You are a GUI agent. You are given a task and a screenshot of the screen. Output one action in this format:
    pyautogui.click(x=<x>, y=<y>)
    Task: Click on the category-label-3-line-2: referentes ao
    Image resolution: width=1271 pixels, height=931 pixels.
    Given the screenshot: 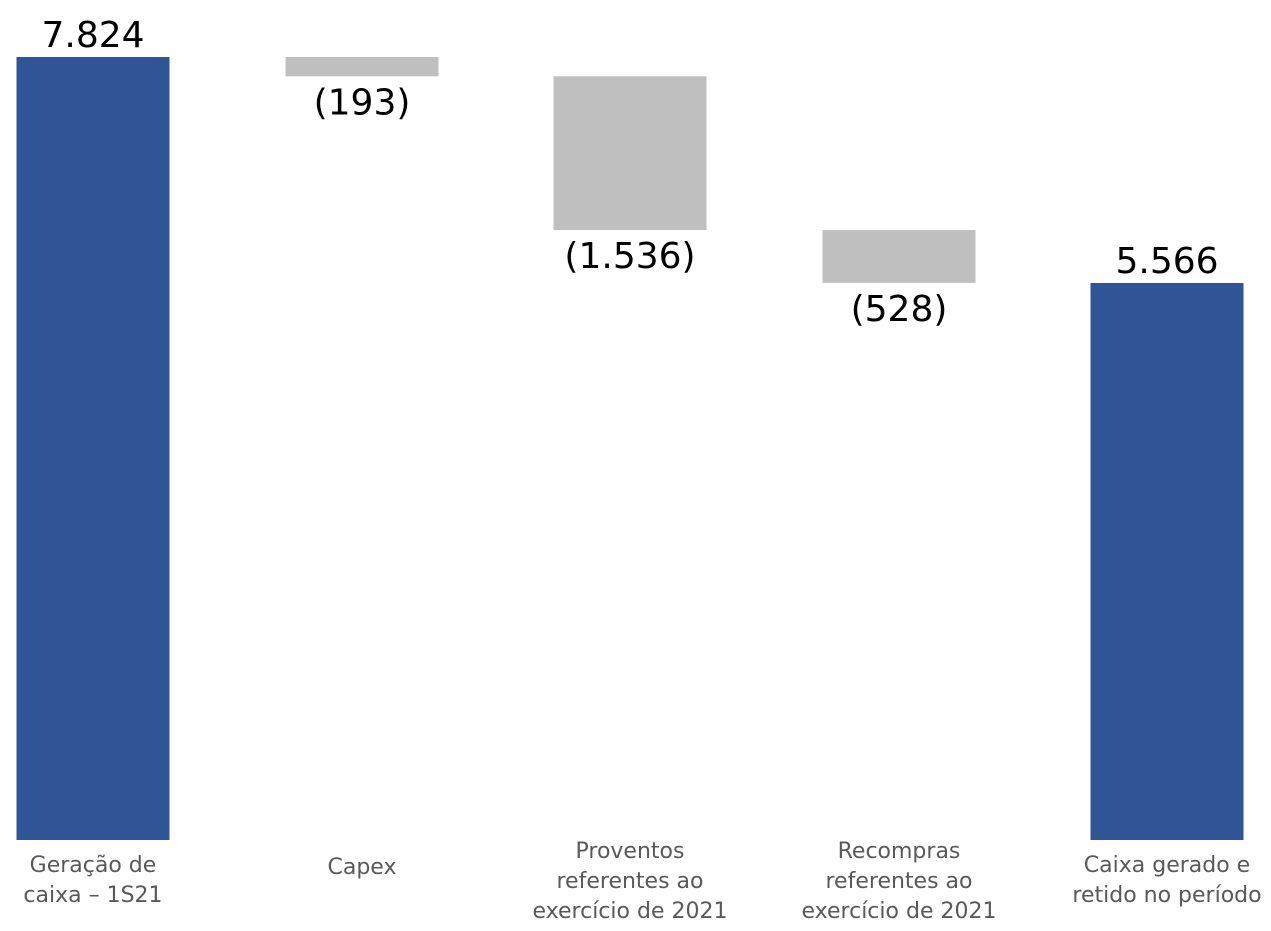 What is the action you would take?
    pyautogui.click(x=630, y=881)
    